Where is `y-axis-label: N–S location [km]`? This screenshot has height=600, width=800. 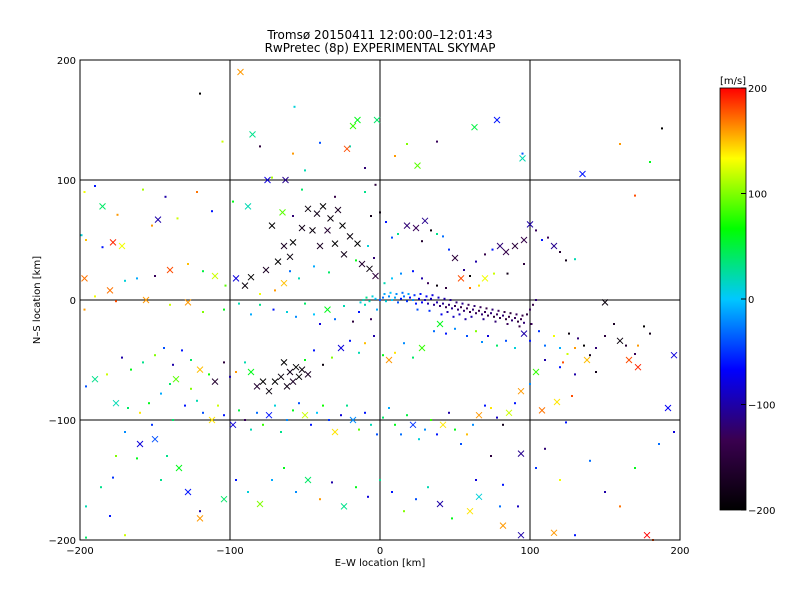
y-axis-label: N–S location [km] is located at coordinates (37, 300).